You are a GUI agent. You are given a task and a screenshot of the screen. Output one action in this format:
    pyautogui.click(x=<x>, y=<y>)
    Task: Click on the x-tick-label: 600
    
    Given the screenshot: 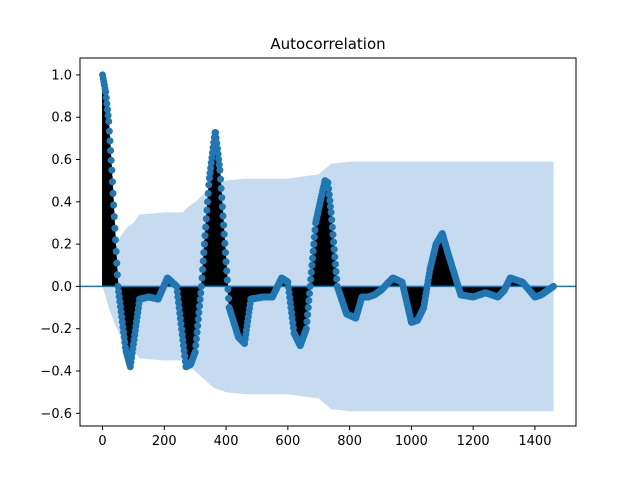 What is the action you would take?
    pyautogui.click(x=287, y=441)
    